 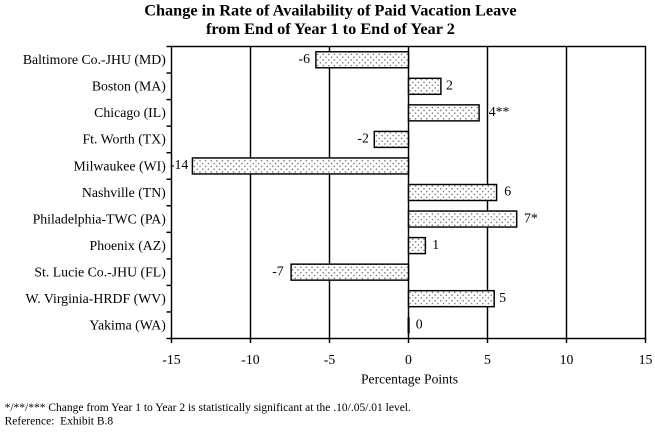 What do you see at coordinates (330, 28) in the screenshot?
I see `svg-text:from End of Year 1 to End of Y: from End of Year 1 to End of Year 2` at bounding box center [330, 28].